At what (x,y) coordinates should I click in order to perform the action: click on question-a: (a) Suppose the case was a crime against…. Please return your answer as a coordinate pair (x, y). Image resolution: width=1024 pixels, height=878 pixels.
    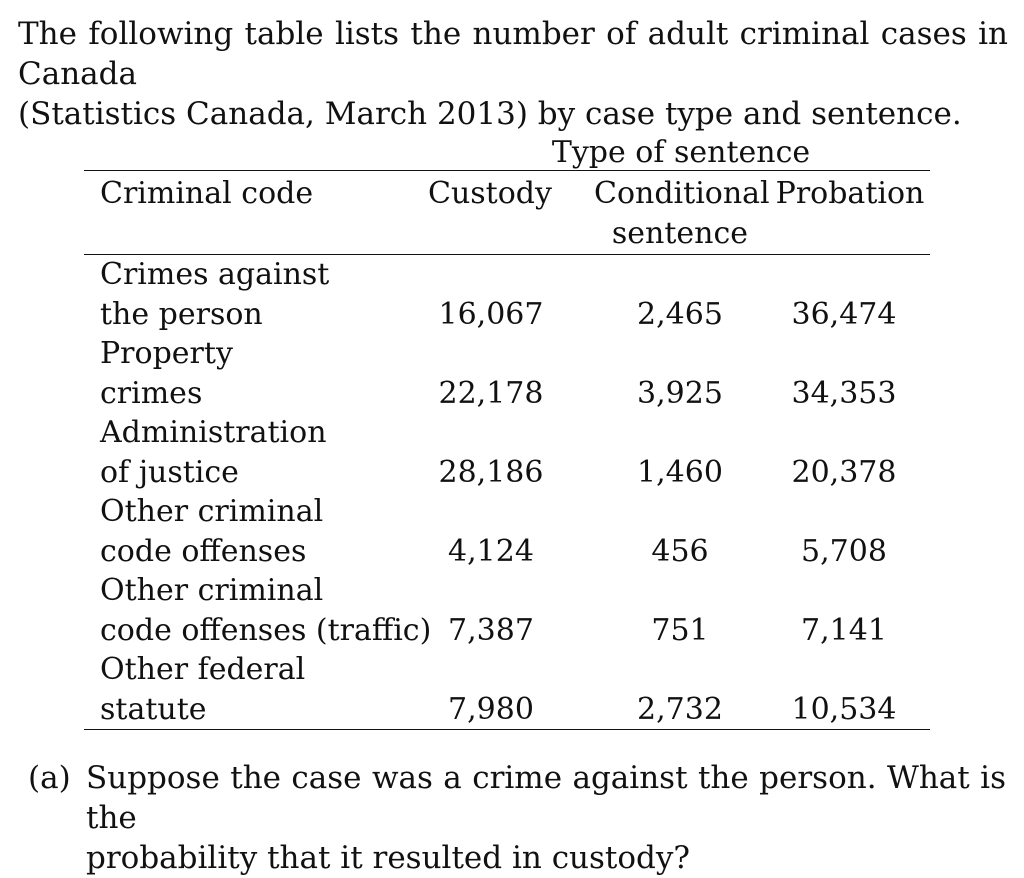
    Looking at the image, I should click on (517, 818).